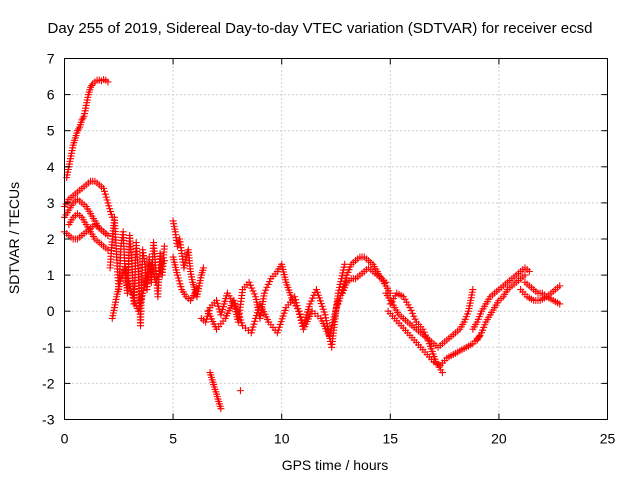  I want to click on series-isolated-point, so click(240, 391).